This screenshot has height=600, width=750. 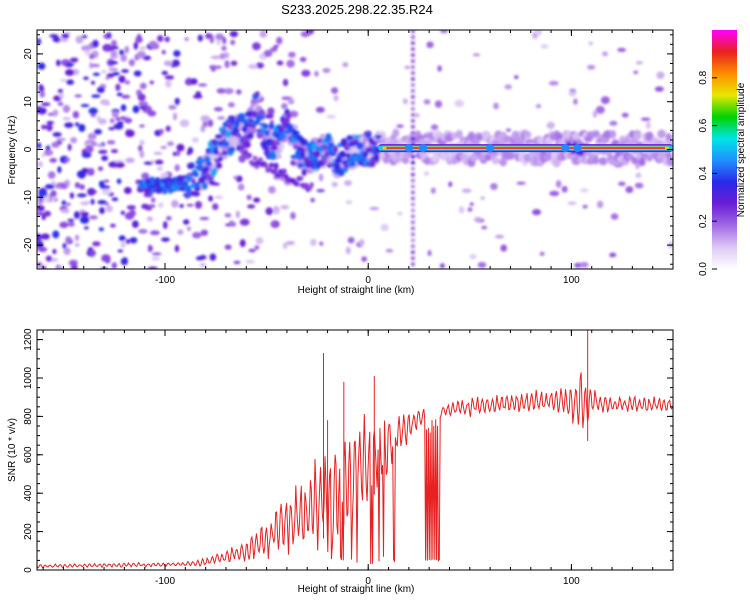 What do you see at coordinates (28, 244) in the screenshot?
I see `spectrogram-y-tick-label: -20` at bounding box center [28, 244].